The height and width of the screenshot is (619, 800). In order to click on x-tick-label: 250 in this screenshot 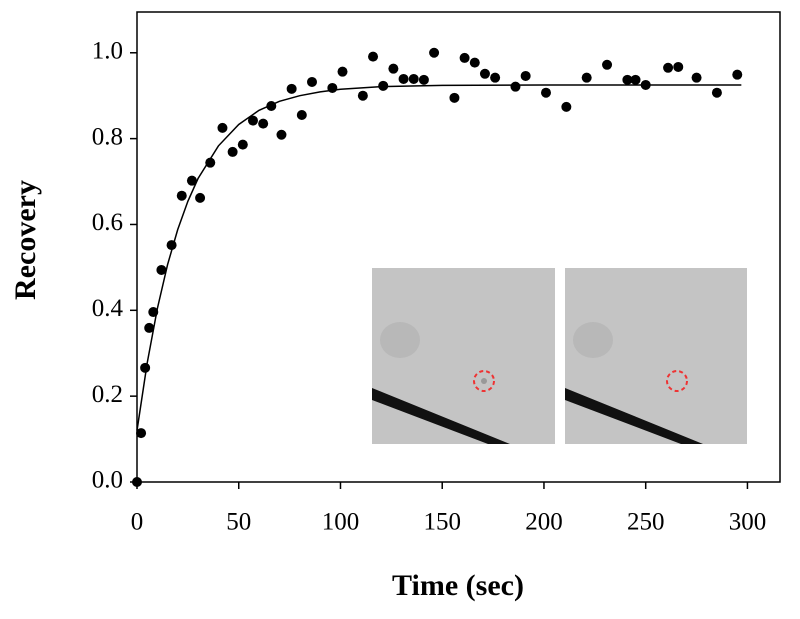, I will do `click(646, 522)`.